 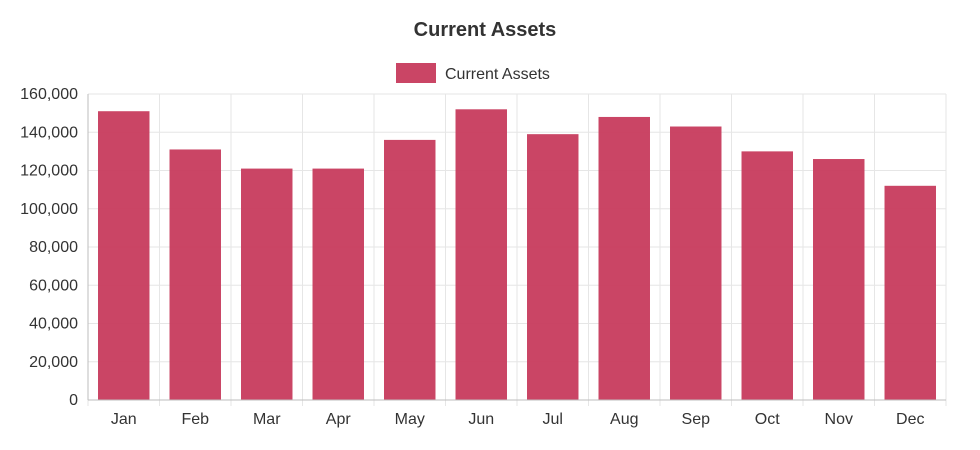 What do you see at coordinates (481, 419) in the screenshot?
I see `x-tick-label: Jun` at bounding box center [481, 419].